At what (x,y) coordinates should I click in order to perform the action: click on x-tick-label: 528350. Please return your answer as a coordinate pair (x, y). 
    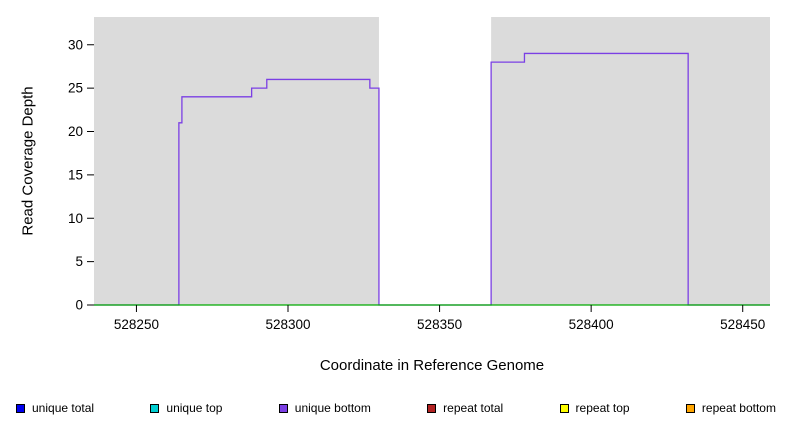
    Looking at the image, I should click on (439, 324).